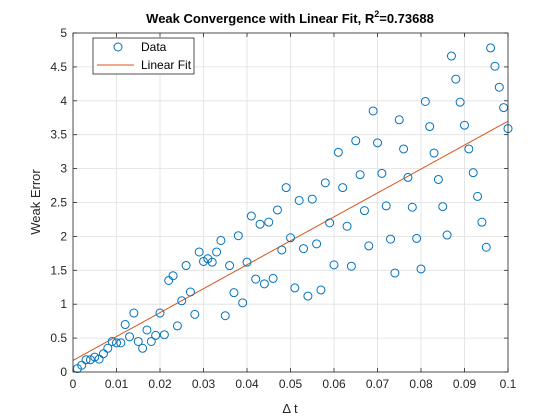 The image size is (560, 420). Describe the element at coordinates (378, 384) in the screenshot. I see `x-tick-label: 0.07` at that location.